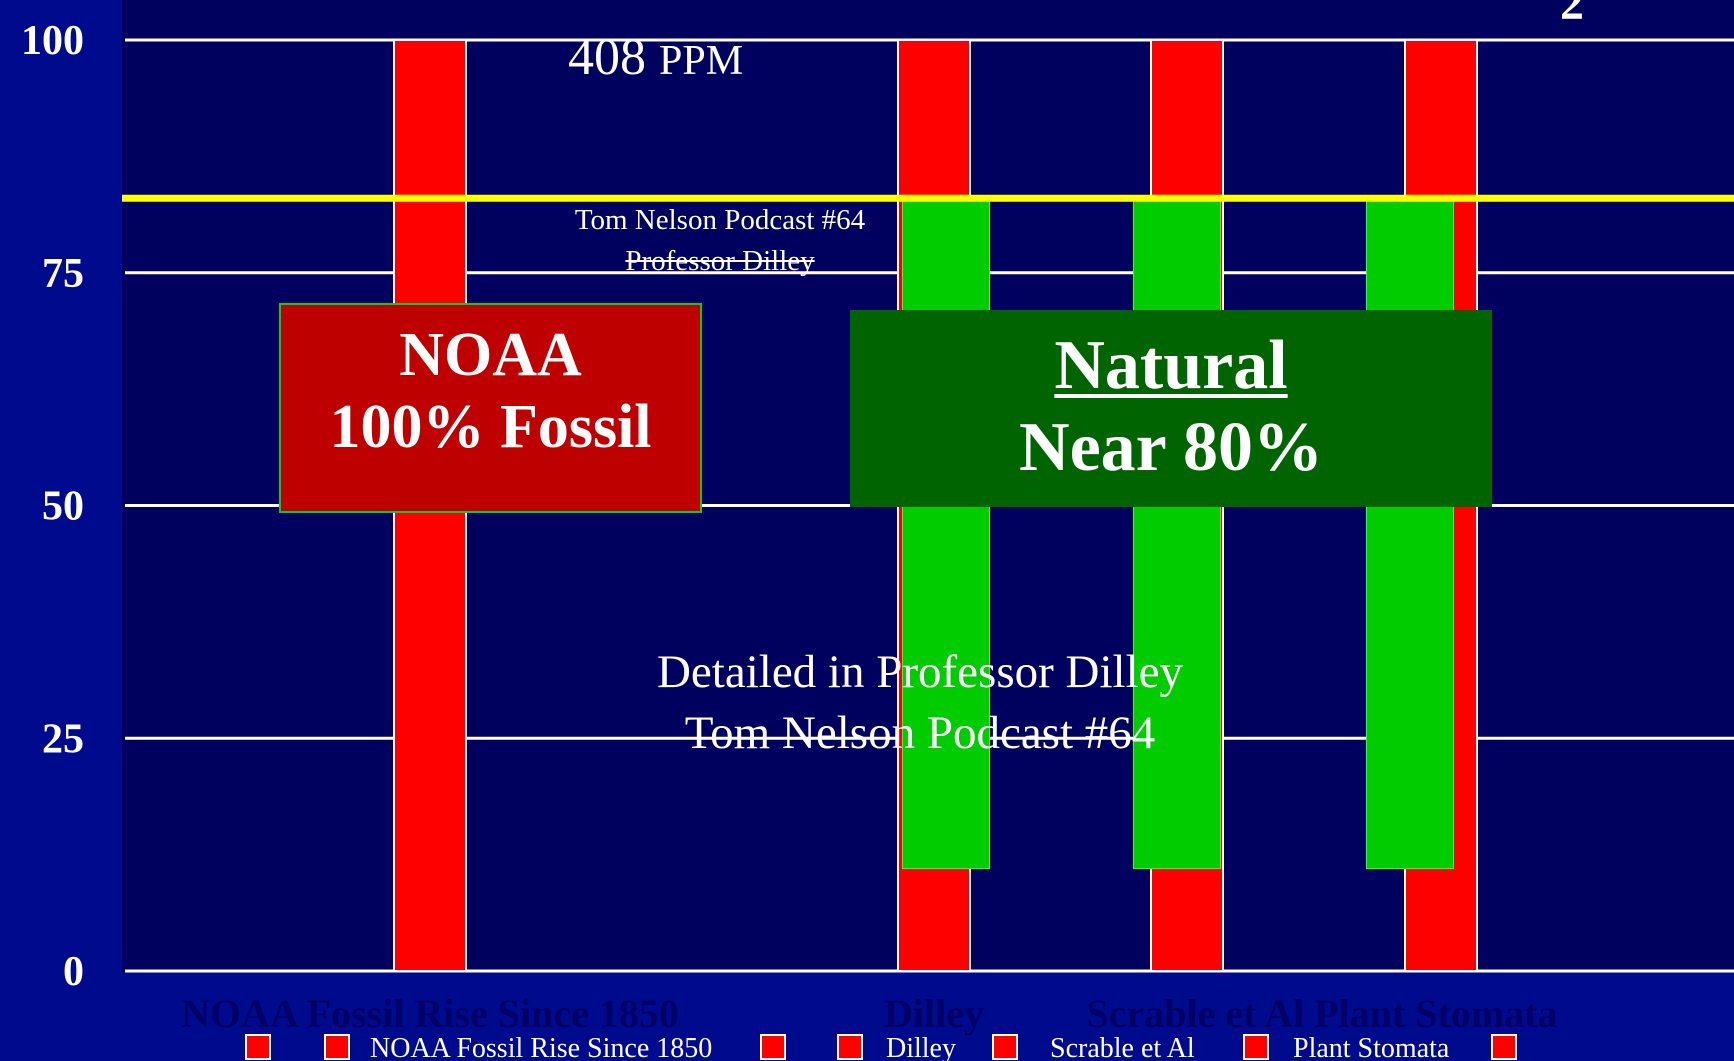  I want to click on noaa-callout-line1: NOAA, so click(490, 355).